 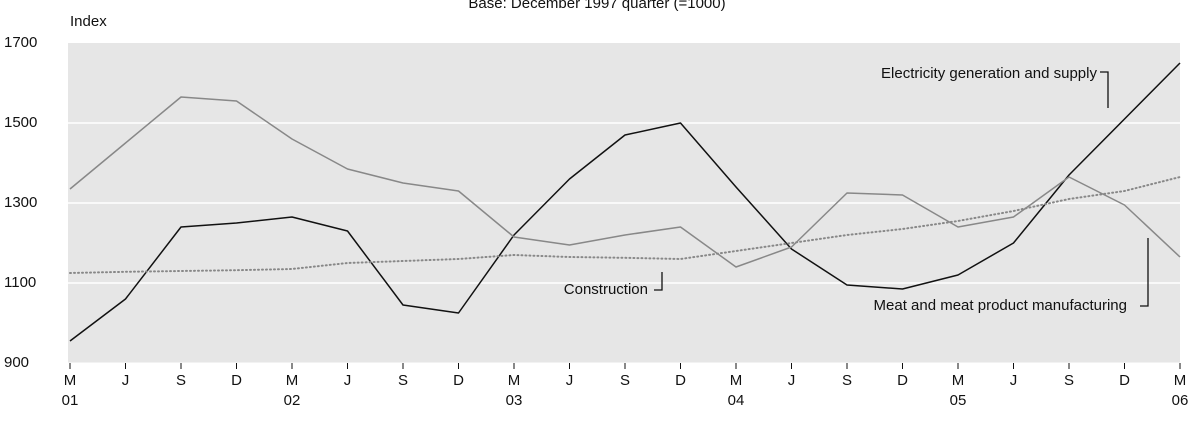 I want to click on x-year-label: 03, so click(x=514, y=400).